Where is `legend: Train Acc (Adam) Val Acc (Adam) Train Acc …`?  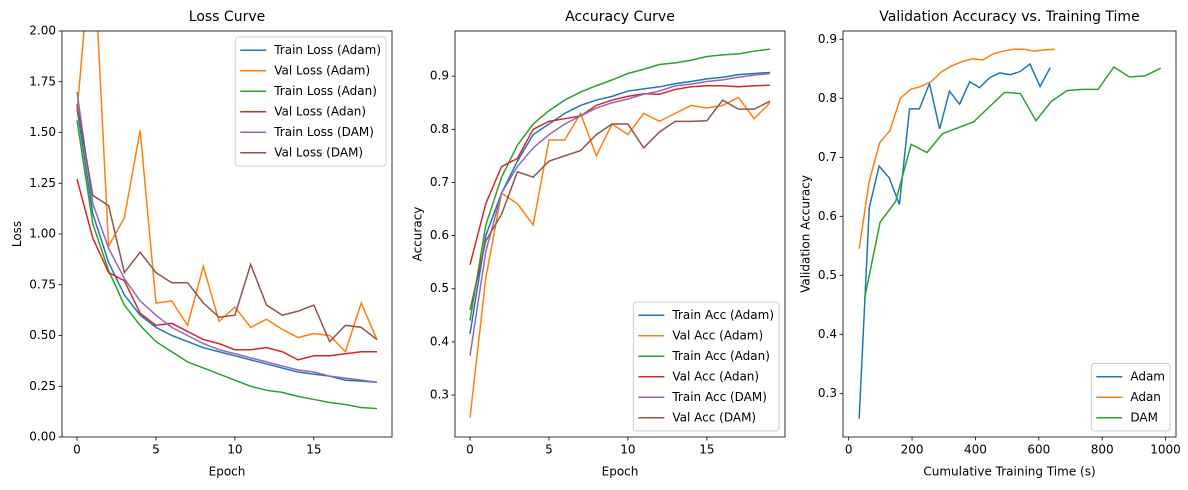 legend: Train Acc (Adam) Val Acc (Adam) Train Acc … is located at coordinates (706, 366).